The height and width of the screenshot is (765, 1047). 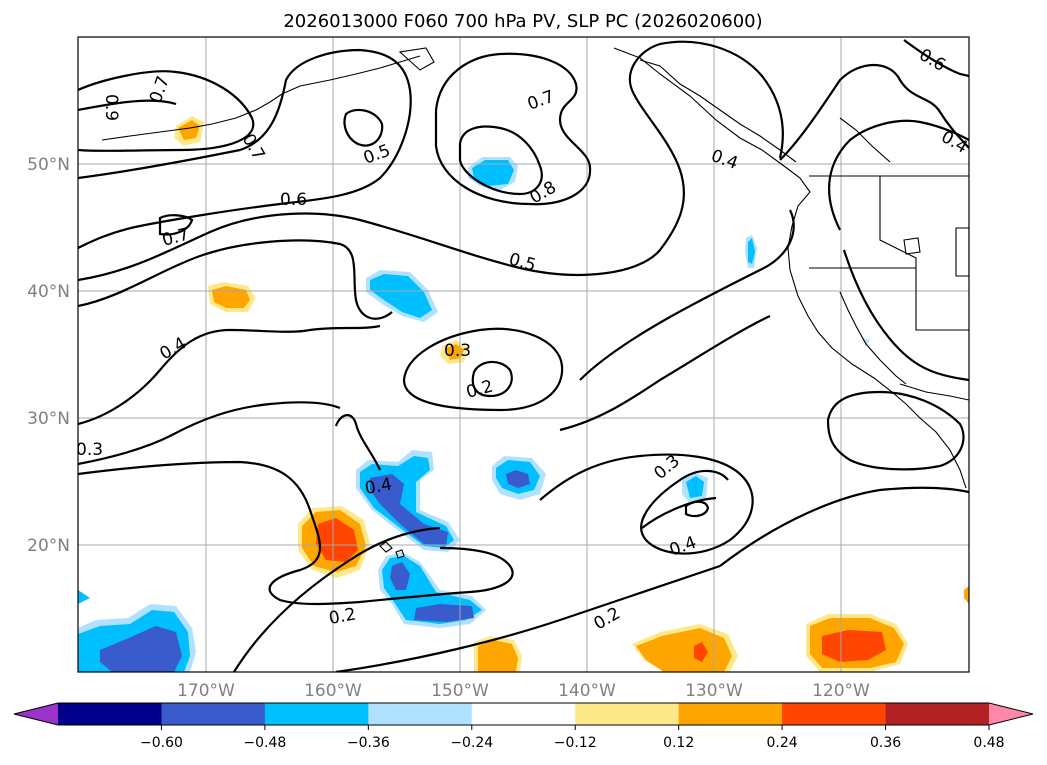 I want to click on colorbar-tick-label: −0.48, so click(x=264, y=743).